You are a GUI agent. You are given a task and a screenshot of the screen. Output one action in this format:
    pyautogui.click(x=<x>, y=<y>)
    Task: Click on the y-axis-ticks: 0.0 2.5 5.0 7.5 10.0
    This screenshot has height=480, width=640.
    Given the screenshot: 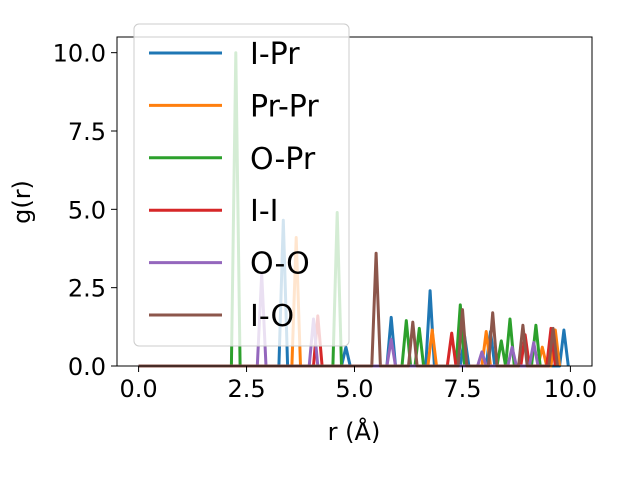 What is the action you would take?
    pyautogui.click(x=85, y=210)
    